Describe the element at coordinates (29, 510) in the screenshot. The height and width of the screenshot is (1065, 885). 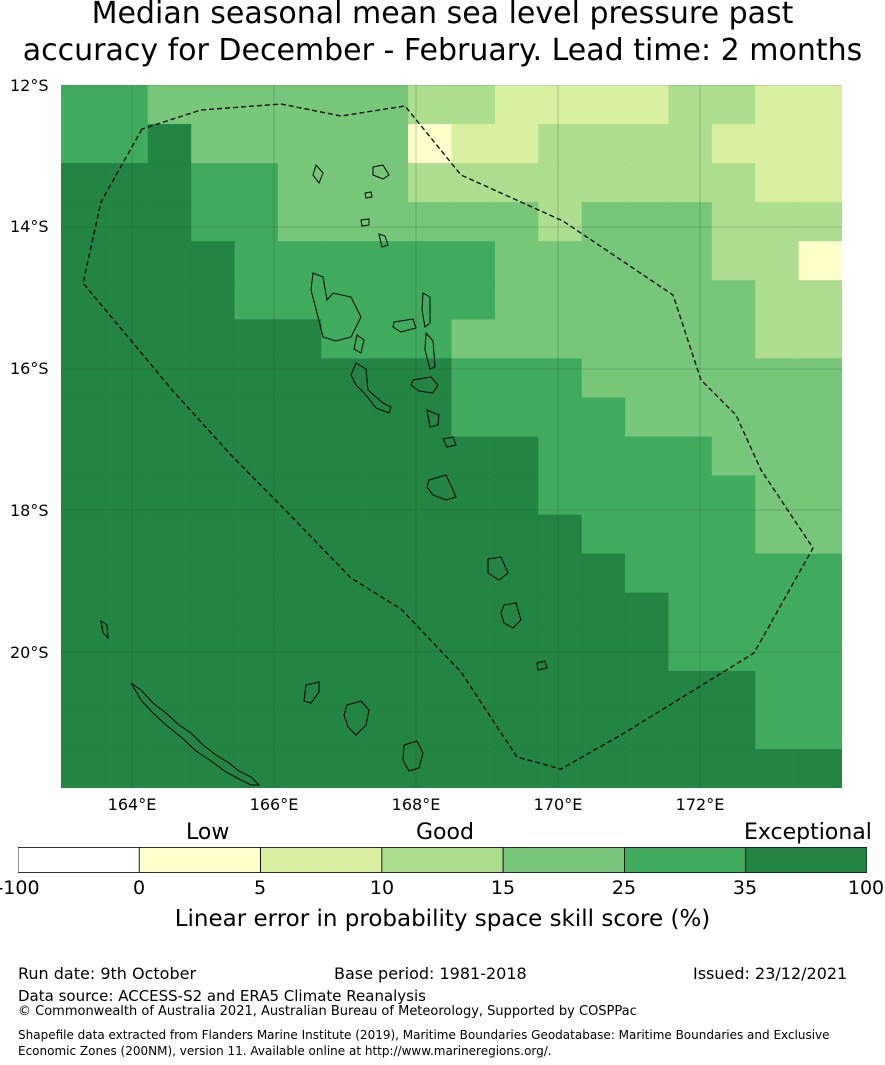
I see `lat-label-18s: 18°S` at that location.